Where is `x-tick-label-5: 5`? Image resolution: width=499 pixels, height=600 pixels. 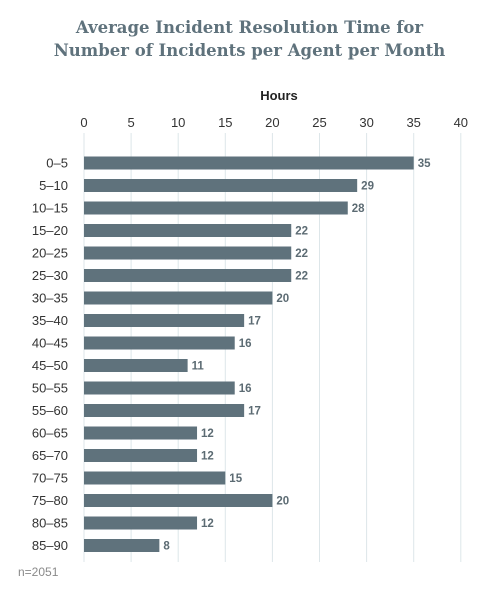
x-tick-label-5: 5 is located at coordinates (130, 122).